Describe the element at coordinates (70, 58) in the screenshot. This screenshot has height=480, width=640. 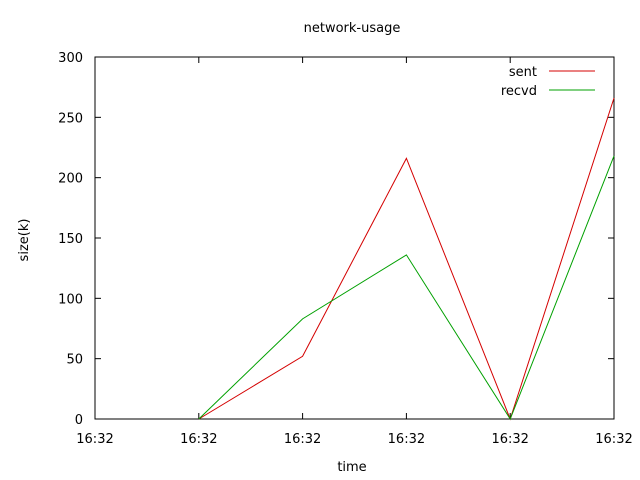
I see `y-tick-label: 300` at that location.